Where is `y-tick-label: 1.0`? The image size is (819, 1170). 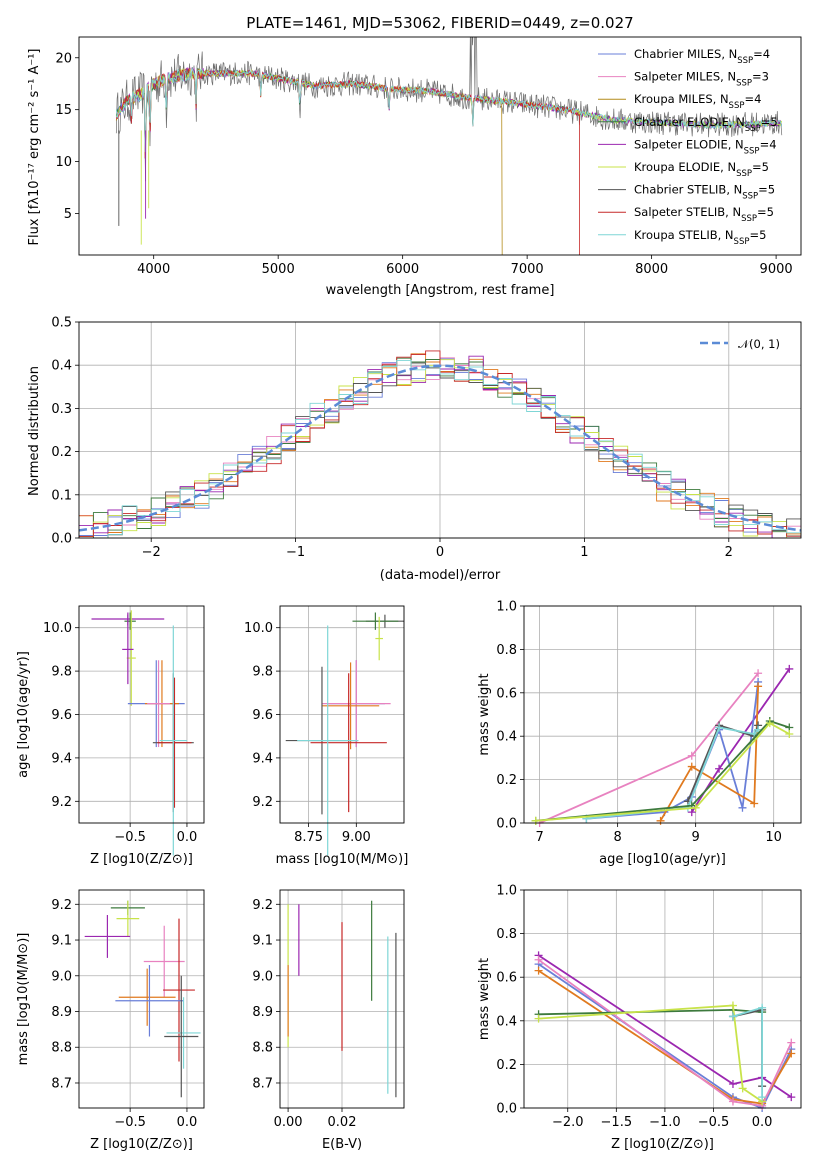 y-tick-label: 1.0 is located at coordinates (506, 607).